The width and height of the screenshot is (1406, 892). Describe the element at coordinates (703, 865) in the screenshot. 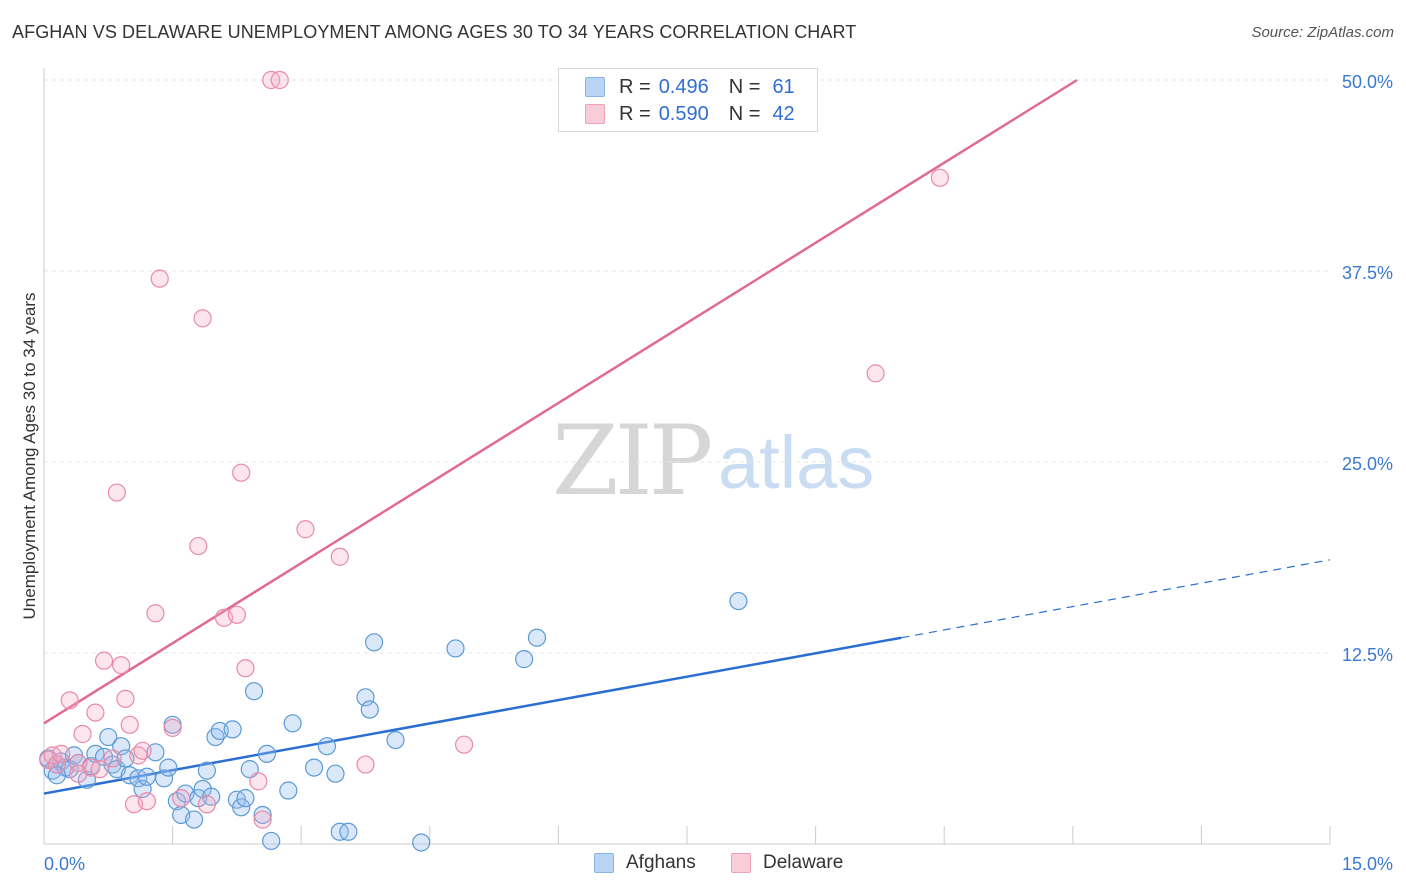

I see `bottom-legend: Afghans Delaware` at that location.